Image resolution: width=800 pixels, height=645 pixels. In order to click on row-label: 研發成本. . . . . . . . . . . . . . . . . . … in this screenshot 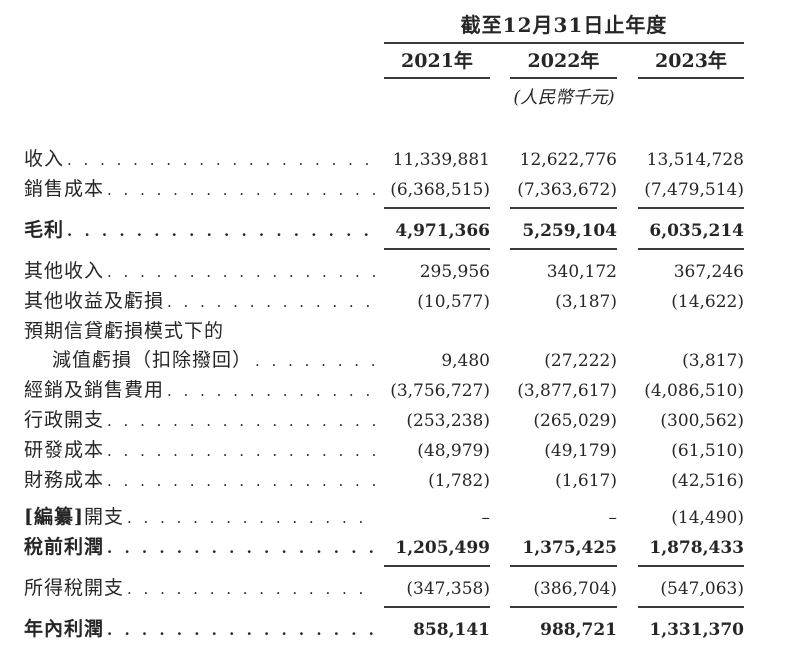, I will do `click(204, 451)`.